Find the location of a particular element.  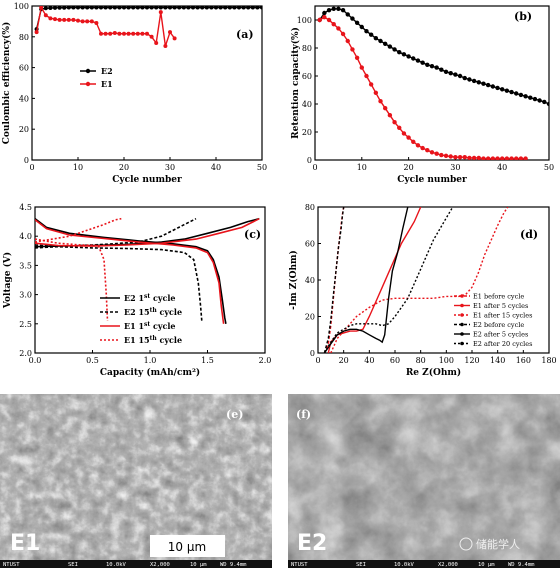

chart-a-x-tick-label: 30 is located at coordinates (170, 167).